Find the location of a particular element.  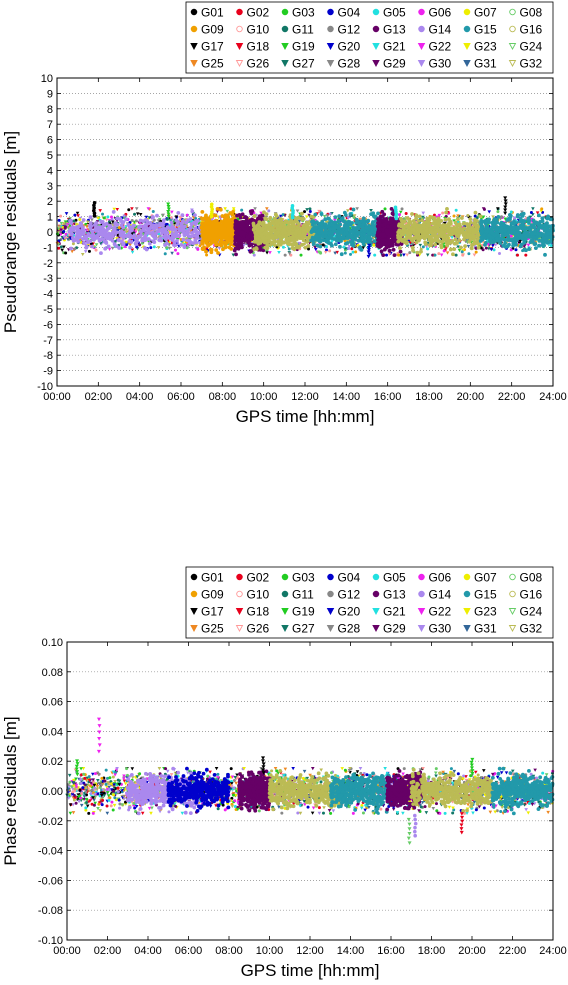

y-tick-label: 2 is located at coordinates (50, 202).